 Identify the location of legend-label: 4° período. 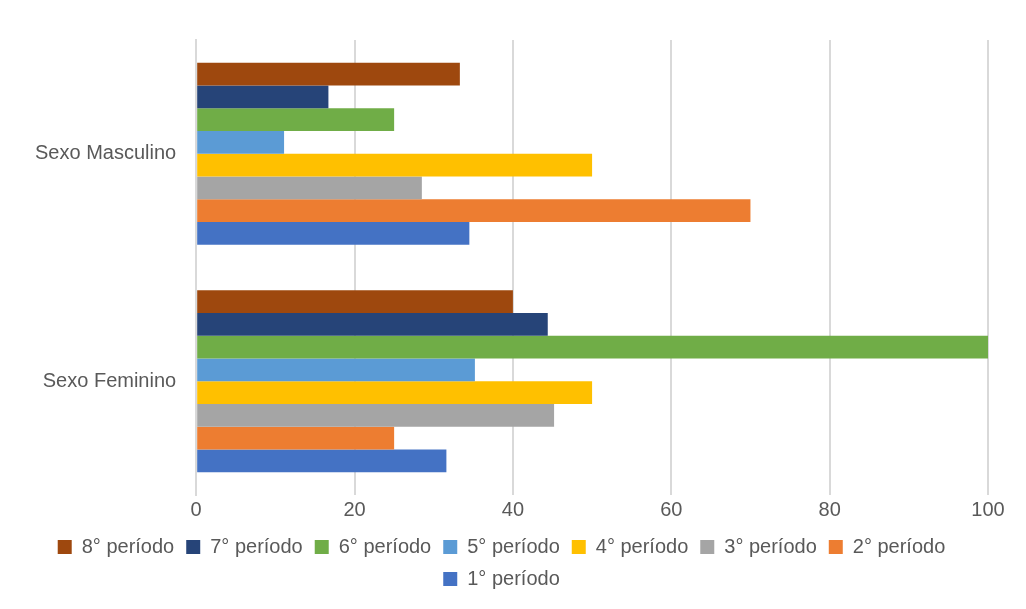
(642, 545).